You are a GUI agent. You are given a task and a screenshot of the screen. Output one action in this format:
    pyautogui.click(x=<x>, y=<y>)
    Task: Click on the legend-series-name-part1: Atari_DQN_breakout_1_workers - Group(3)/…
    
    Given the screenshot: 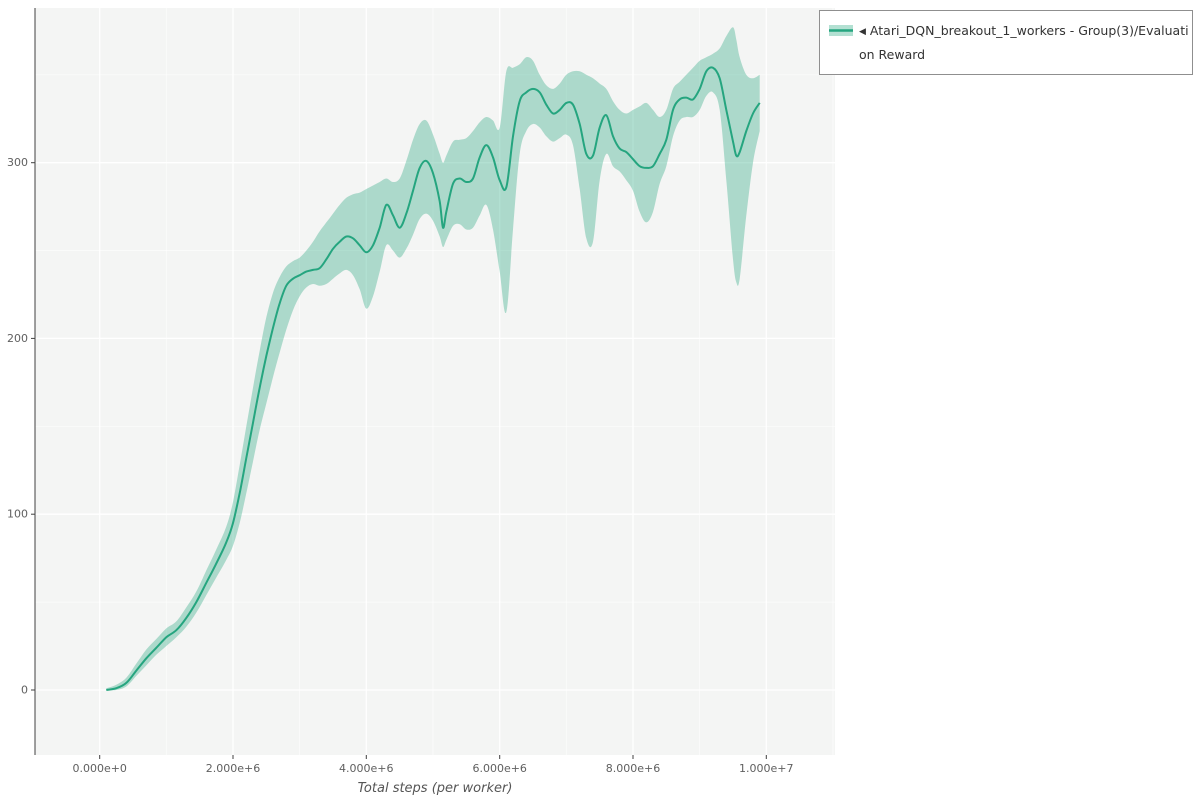 What is the action you would take?
    pyautogui.click(x=1029, y=30)
    